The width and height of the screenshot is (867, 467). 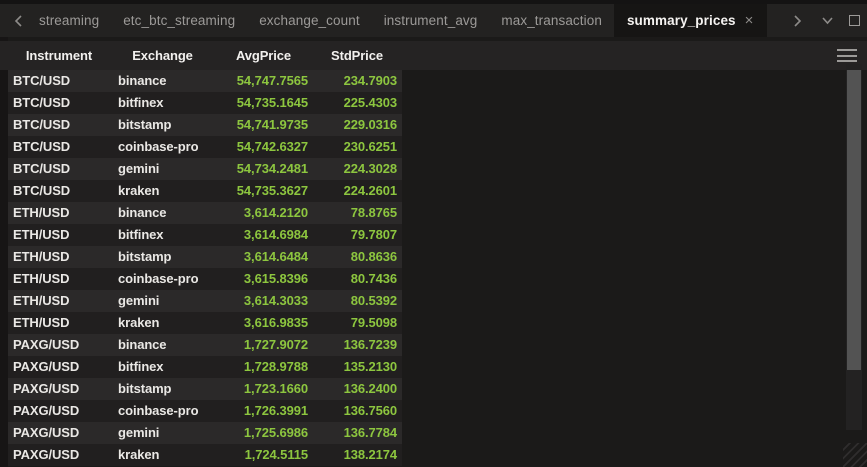 I want to click on tab-streaming: streaming, so click(x=69, y=20).